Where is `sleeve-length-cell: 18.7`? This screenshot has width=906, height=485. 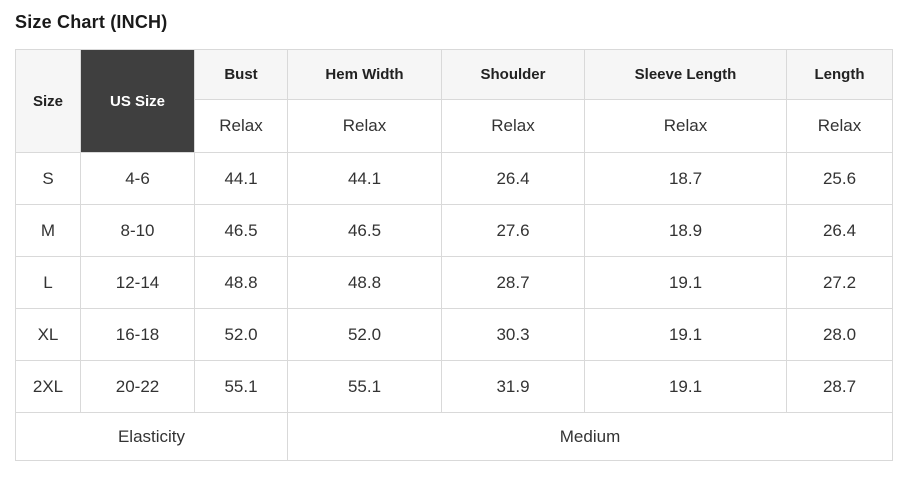 sleeve-length-cell: 18.7 is located at coordinates (685, 178).